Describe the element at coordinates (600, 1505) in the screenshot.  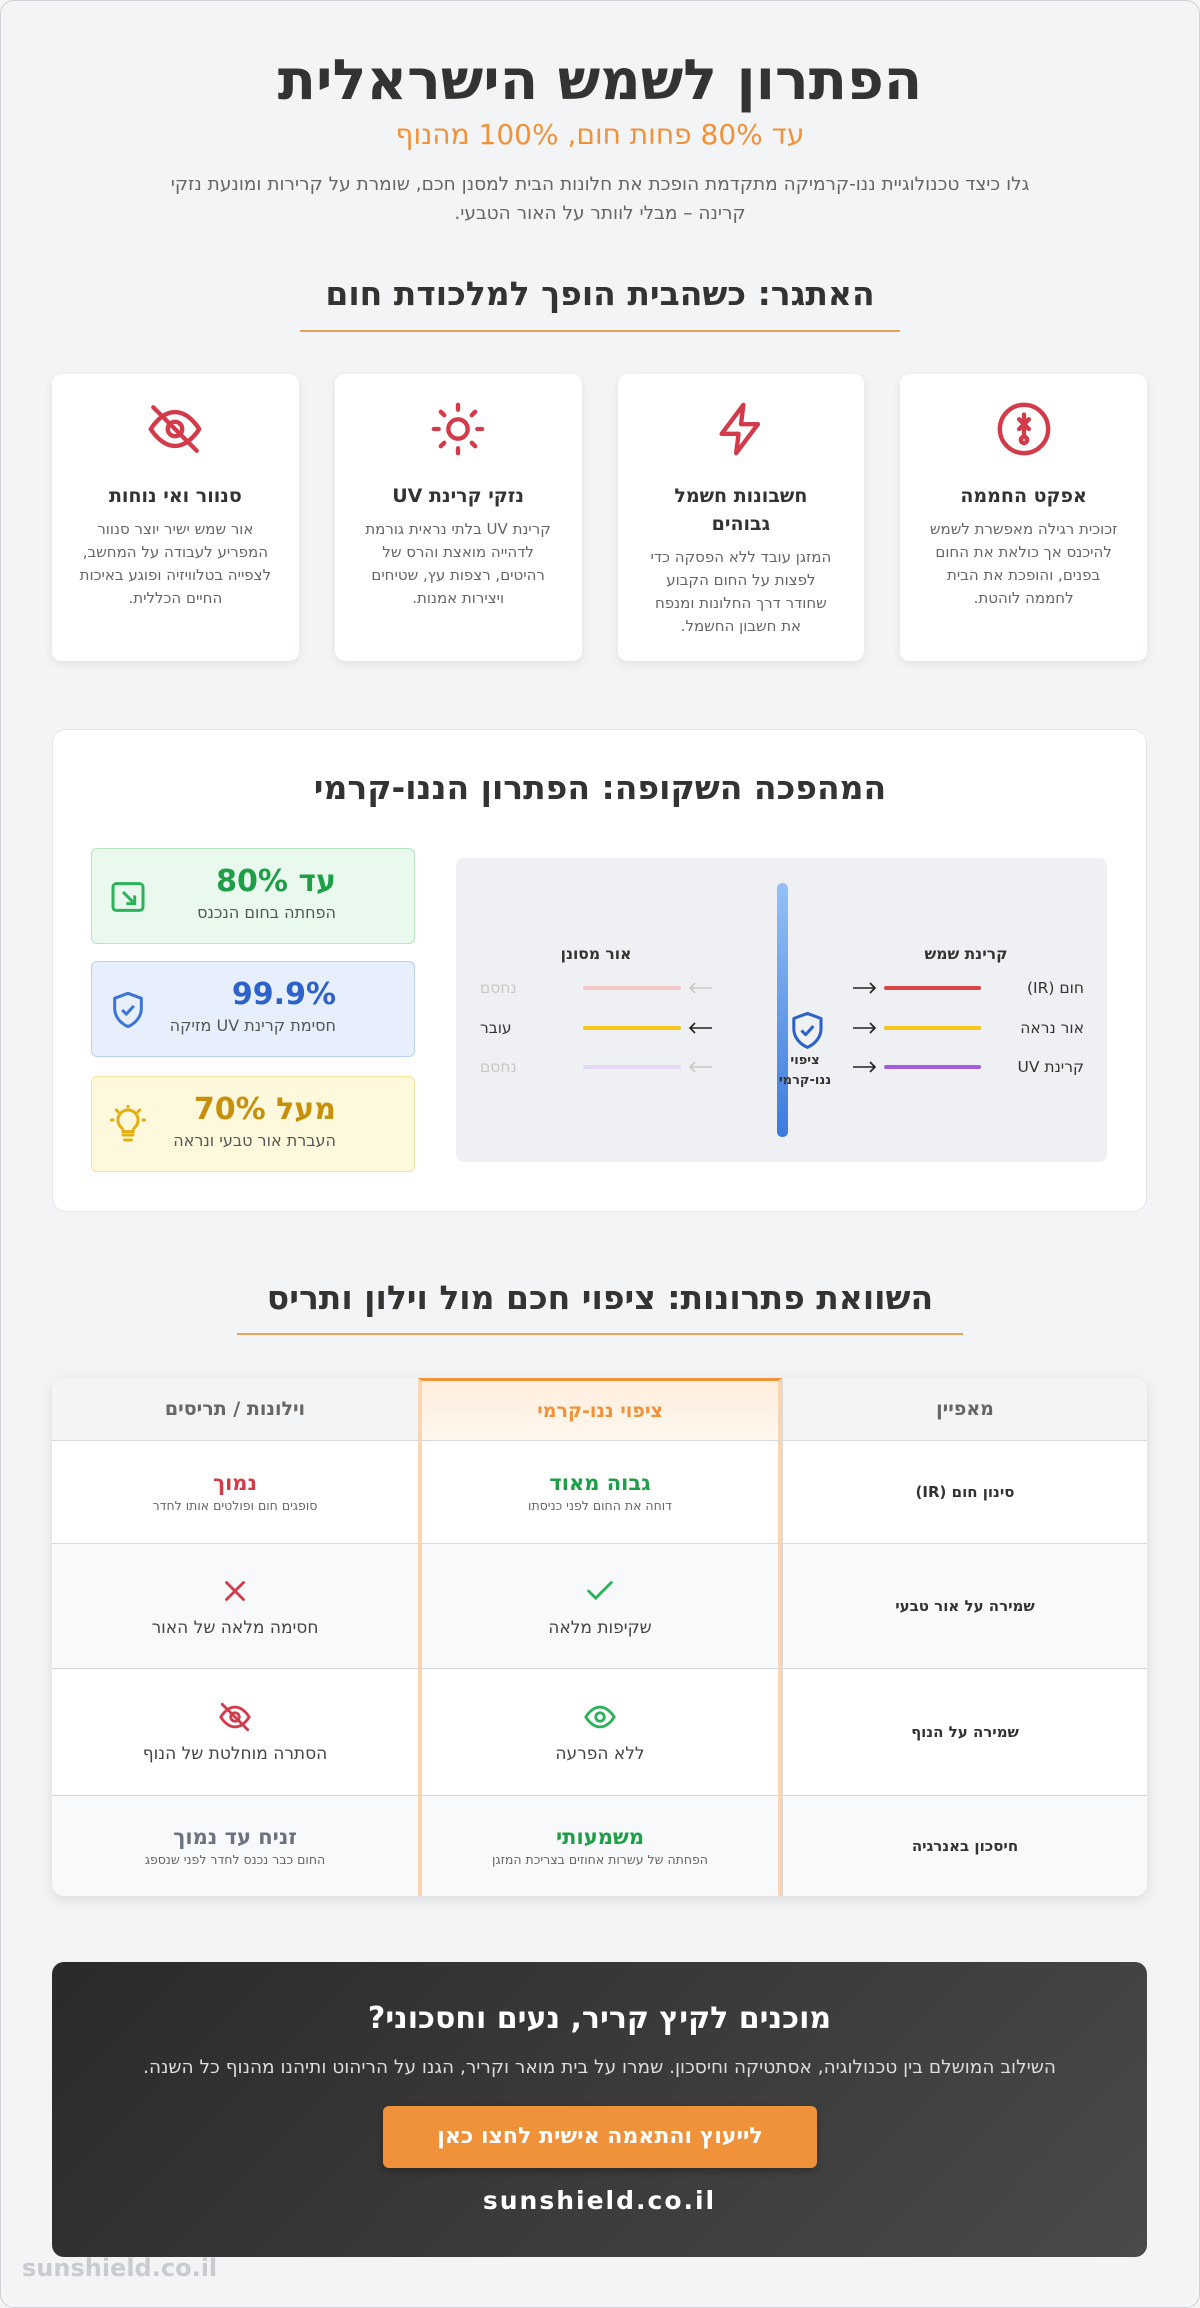
I see `cell-note: דוחה את החום לפני כניסתו` at that location.